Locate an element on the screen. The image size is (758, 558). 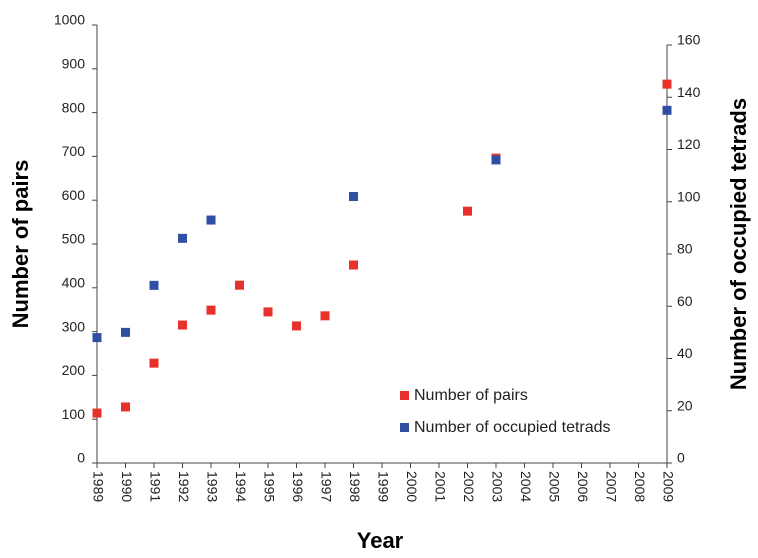
x-tick-label: 2000 is located at coordinates (412, 486).